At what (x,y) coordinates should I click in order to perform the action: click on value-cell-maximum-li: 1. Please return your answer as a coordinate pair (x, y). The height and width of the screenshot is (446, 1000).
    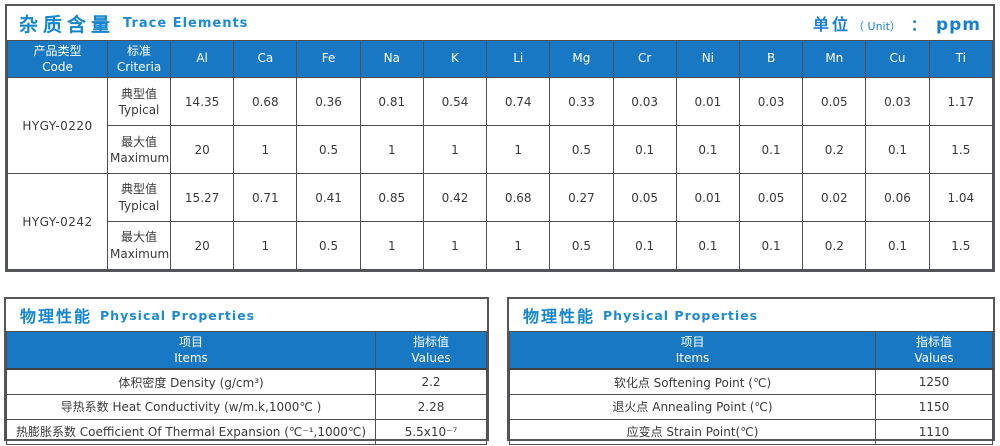
    Looking at the image, I should click on (518, 245).